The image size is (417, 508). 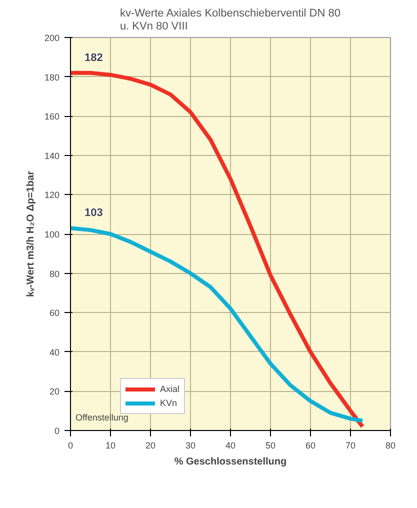 I want to click on x-tick-label: 40, so click(x=230, y=445).